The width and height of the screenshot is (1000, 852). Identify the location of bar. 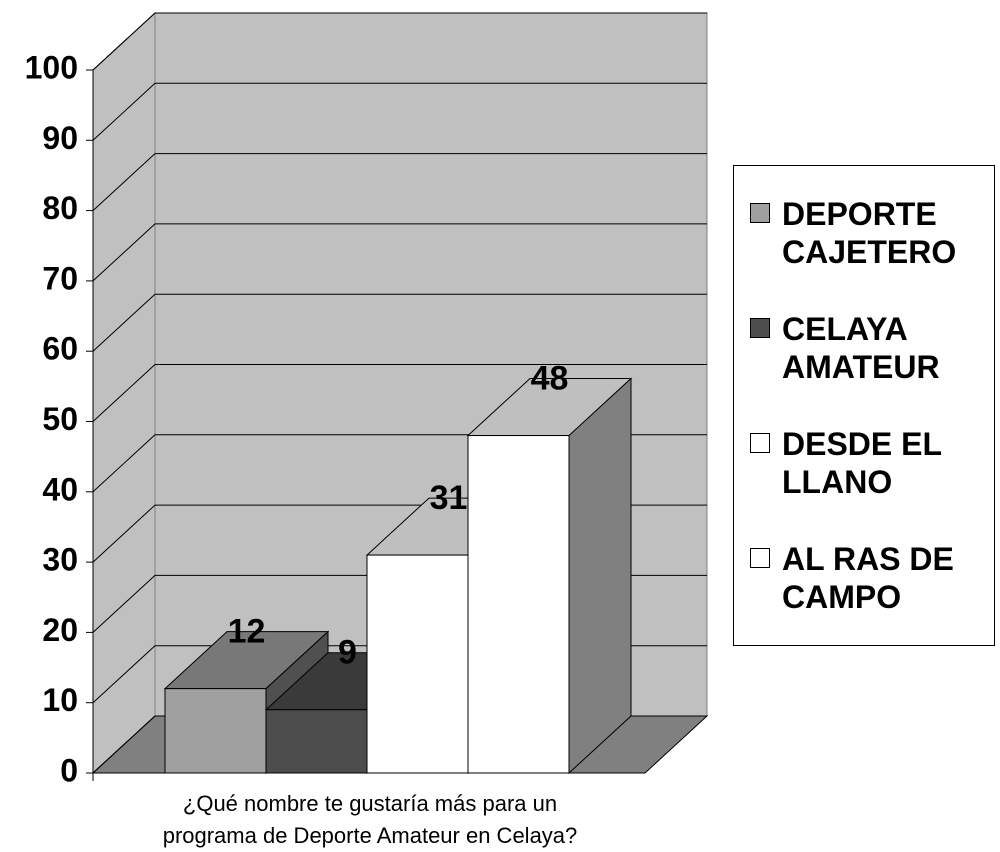
(549, 576).